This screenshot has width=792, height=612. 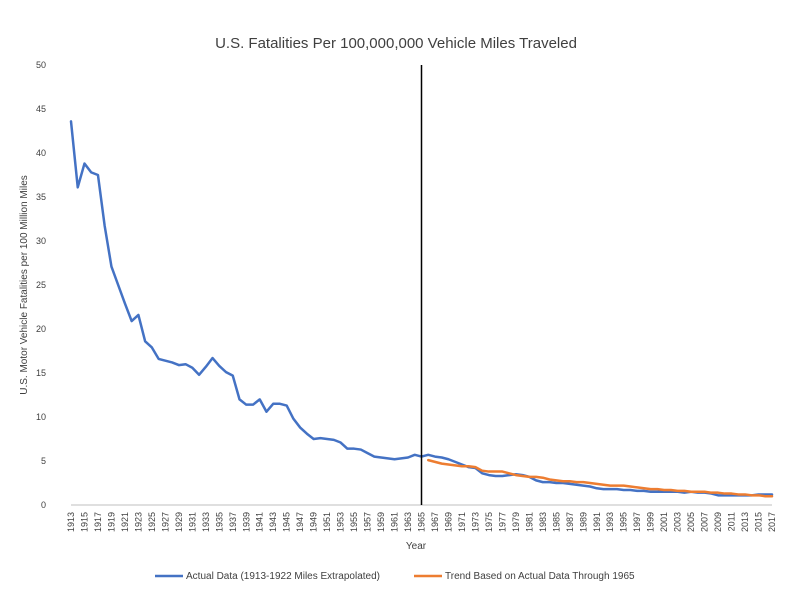 I want to click on y-axis-ticks: 0 5 10 15 20 25 30 35 40 45 50, so click(x=41, y=285).